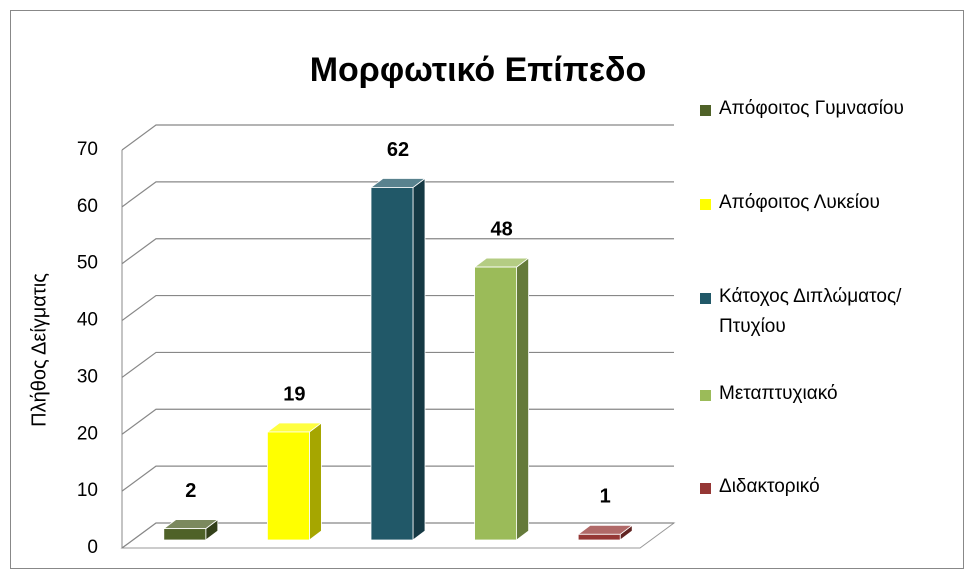  I want to click on y-tick-label: 40, so click(87, 320).